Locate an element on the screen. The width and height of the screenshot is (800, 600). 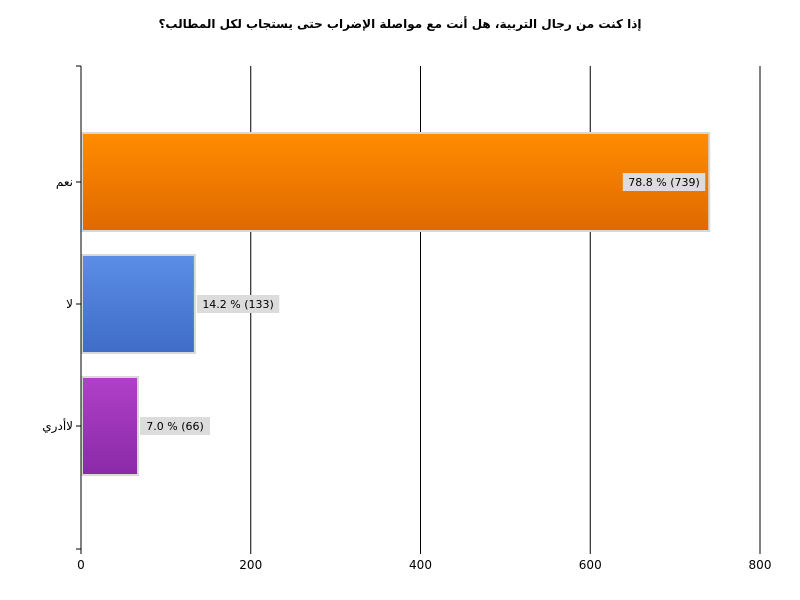
x-tick-label: 600 is located at coordinates (590, 565).